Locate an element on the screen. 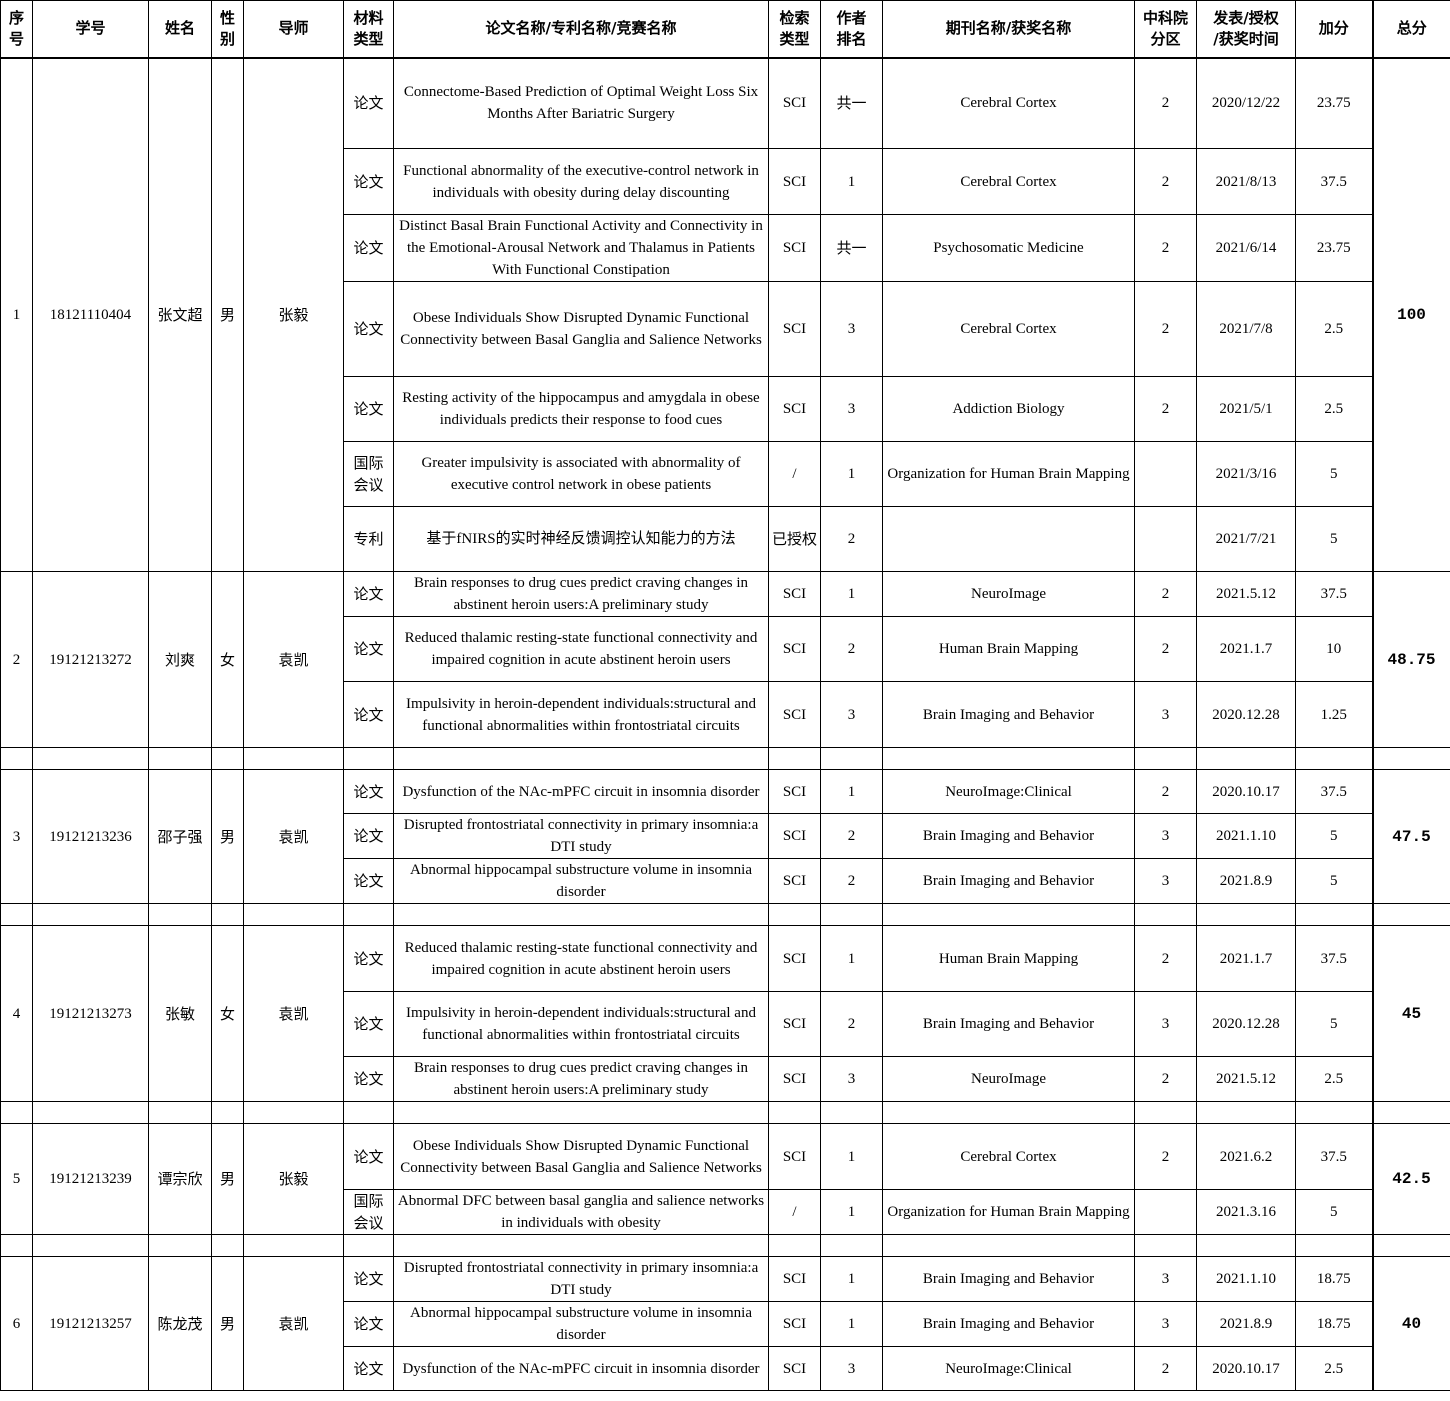 This screenshot has width=1450, height=1401. publish-date: 2021.1.7 is located at coordinates (1246, 649).